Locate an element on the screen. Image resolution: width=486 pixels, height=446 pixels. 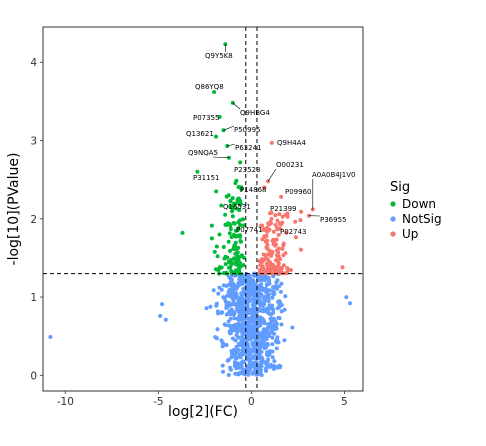
y-axis-title: -log[10](PValue) is located at coordinates (14, 209).